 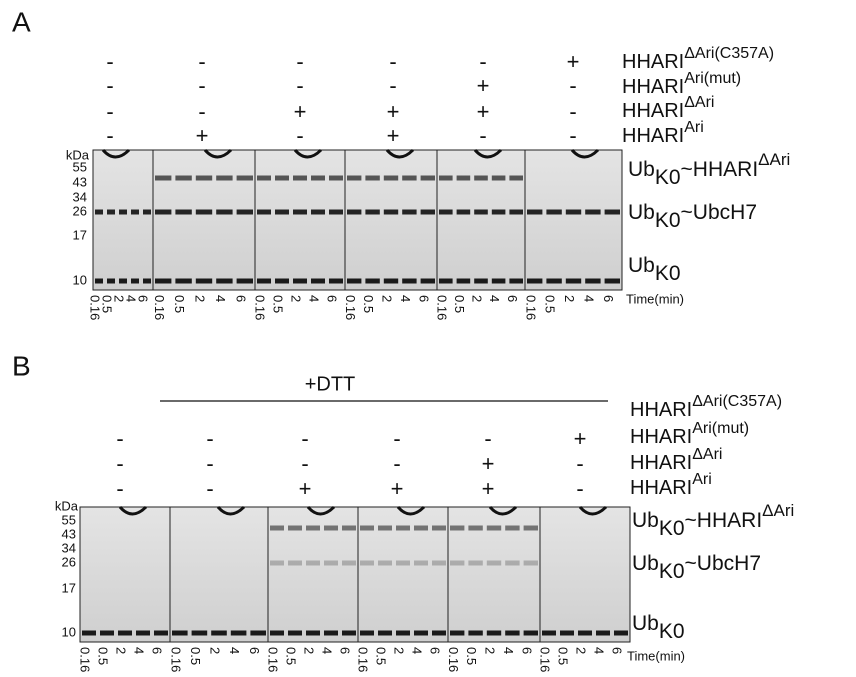 I want to click on panel-label: A, so click(x=21, y=21).